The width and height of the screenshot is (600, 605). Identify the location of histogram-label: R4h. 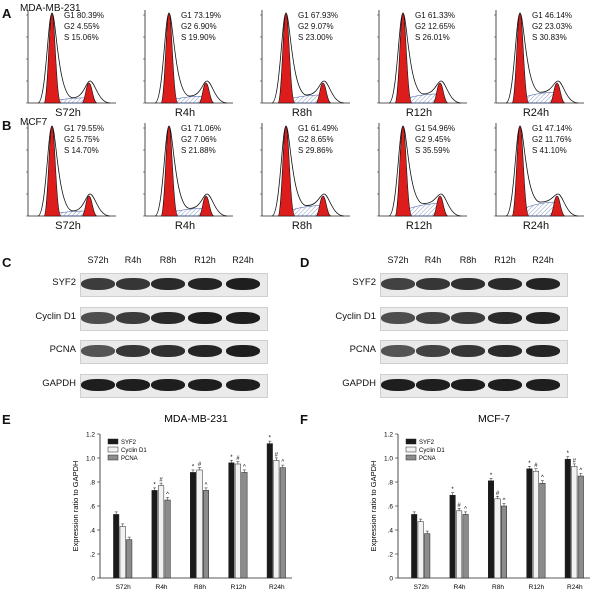
(185, 113).